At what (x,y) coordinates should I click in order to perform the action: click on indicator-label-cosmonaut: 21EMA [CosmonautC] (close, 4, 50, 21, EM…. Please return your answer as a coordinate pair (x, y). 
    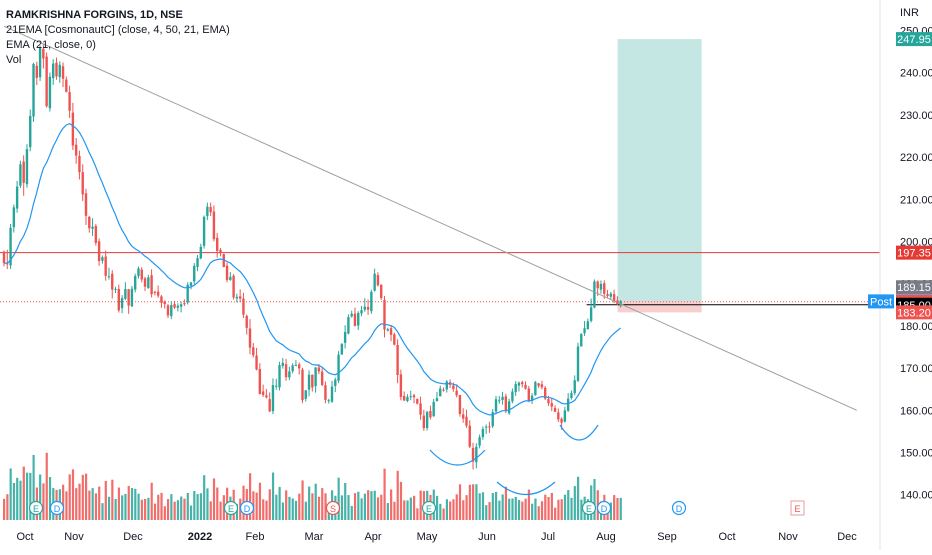
    Looking at the image, I should click on (118, 30).